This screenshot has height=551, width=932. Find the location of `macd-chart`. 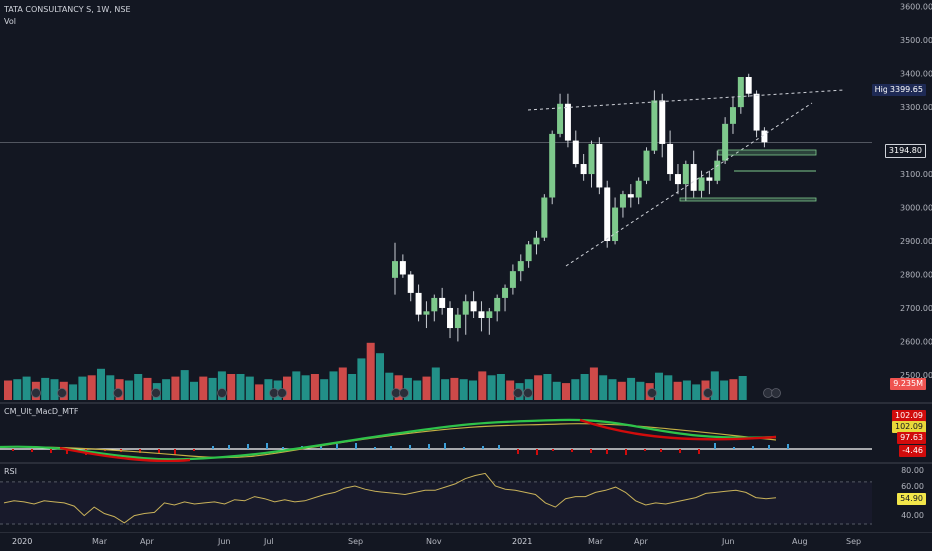

macd-chart is located at coordinates (466, 433).